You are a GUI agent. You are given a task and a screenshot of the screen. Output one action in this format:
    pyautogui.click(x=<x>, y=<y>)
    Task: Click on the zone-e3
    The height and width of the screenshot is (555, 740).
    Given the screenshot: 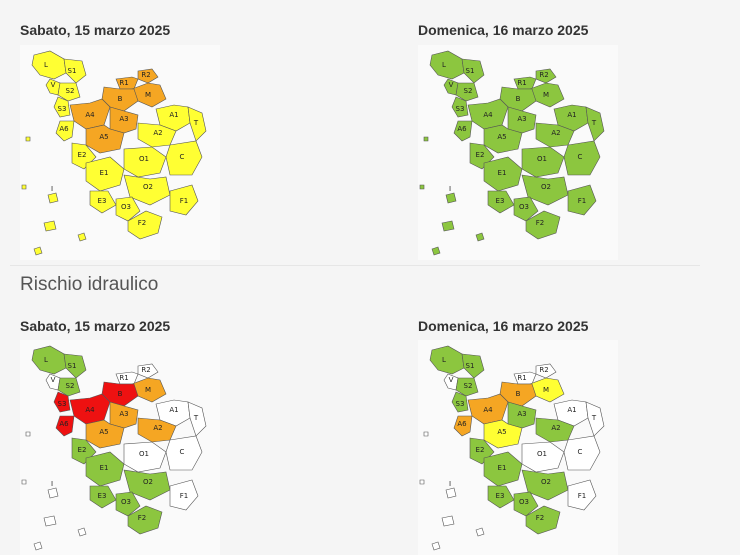 What is the action you would take?
    pyautogui.click(x=501, y=202)
    